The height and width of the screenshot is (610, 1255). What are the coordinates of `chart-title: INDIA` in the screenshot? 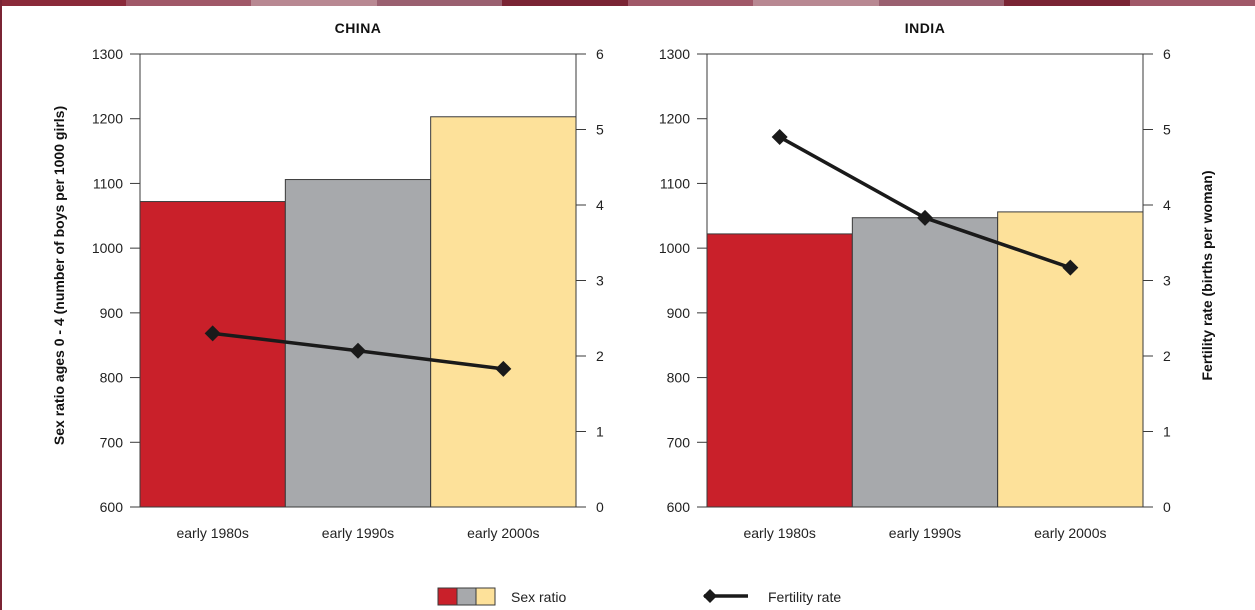 It's located at (925, 28).